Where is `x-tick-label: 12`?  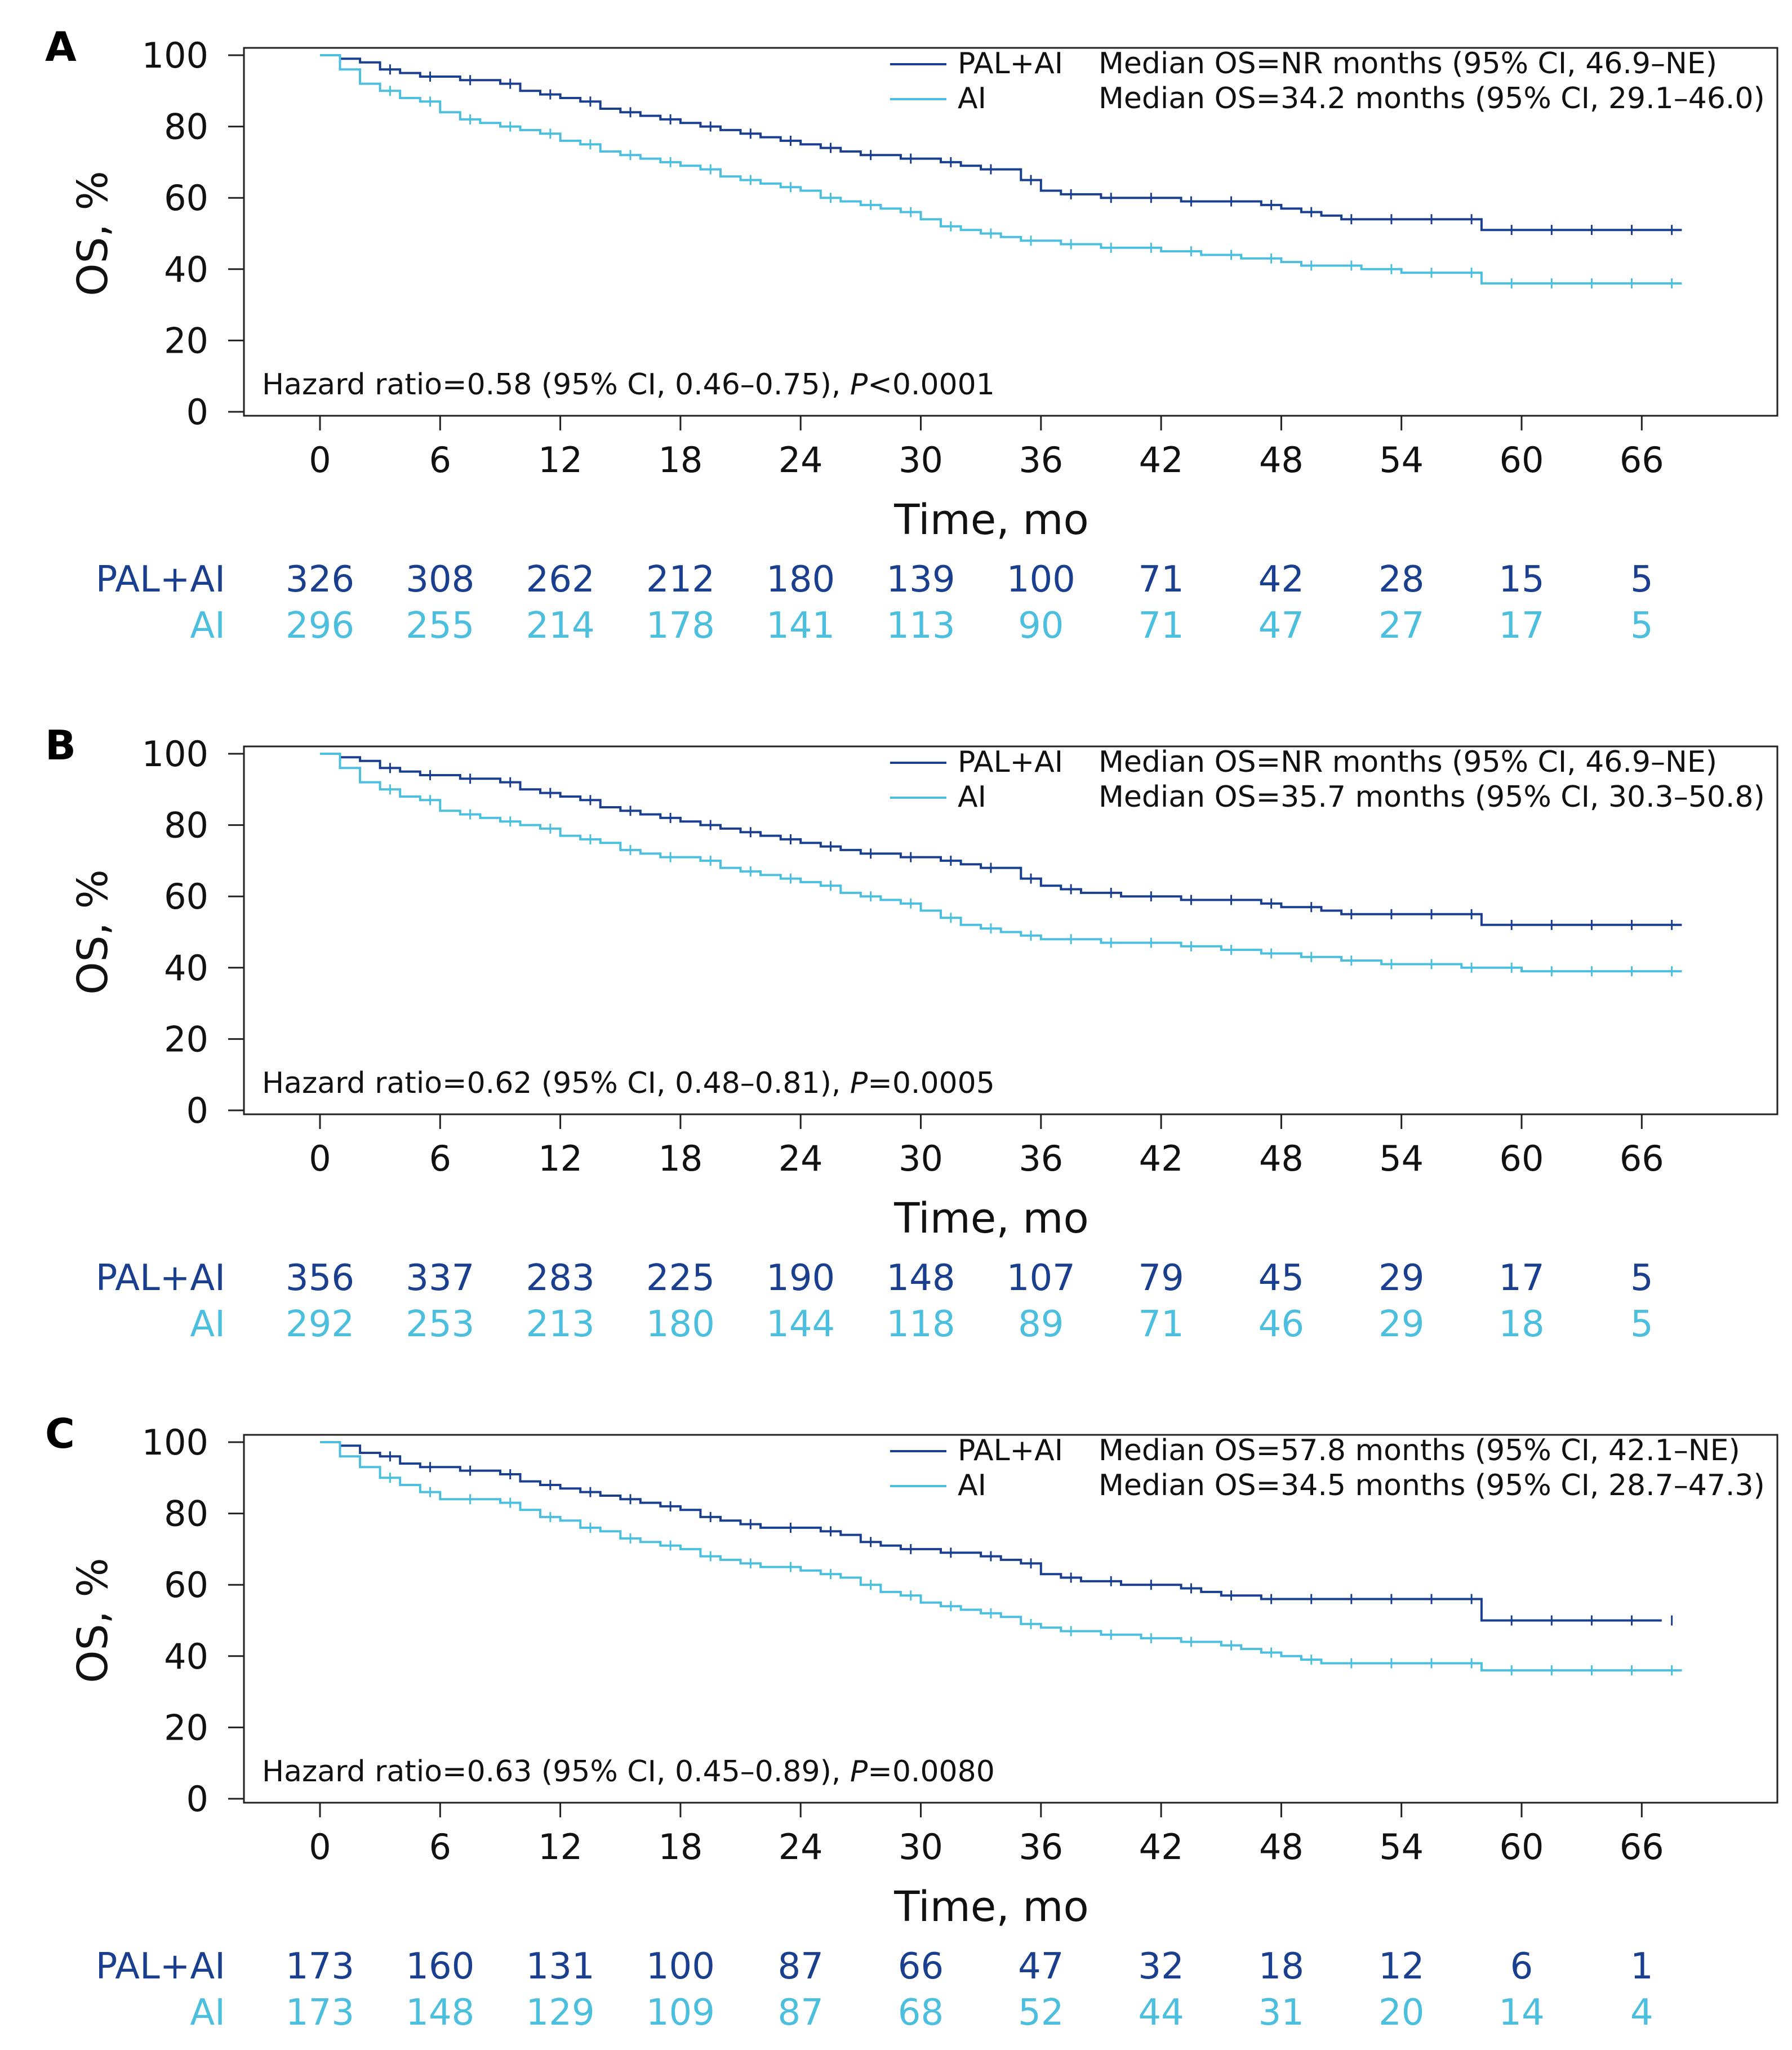 x-tick-label: 12 is located at coordinates (560, 1846).